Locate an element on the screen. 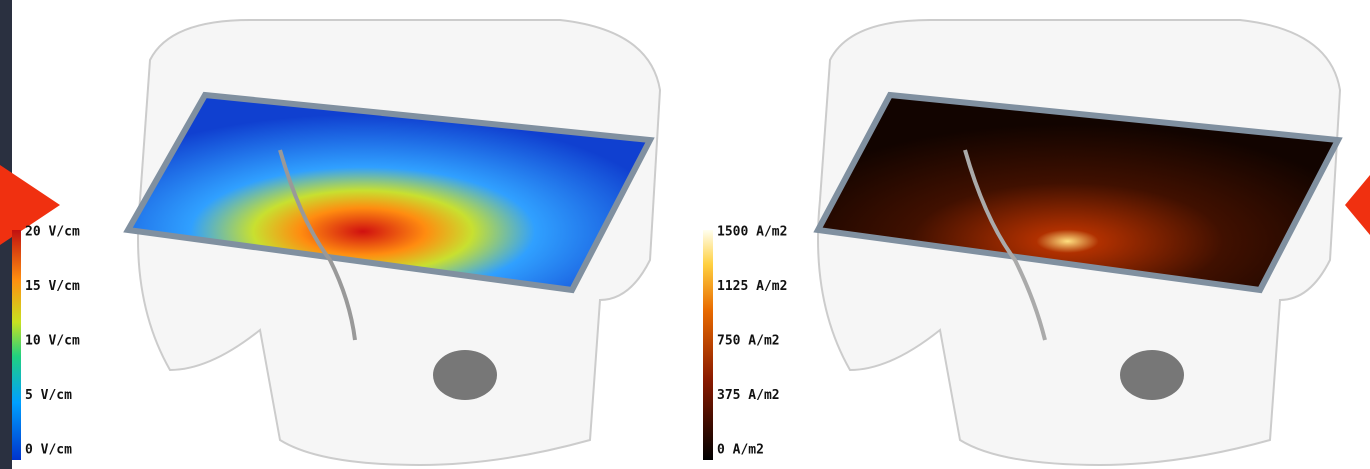 This screenshot has height=469, width=1370. colorbar-label: 15 V/cm is located at coordinates (52, 286).